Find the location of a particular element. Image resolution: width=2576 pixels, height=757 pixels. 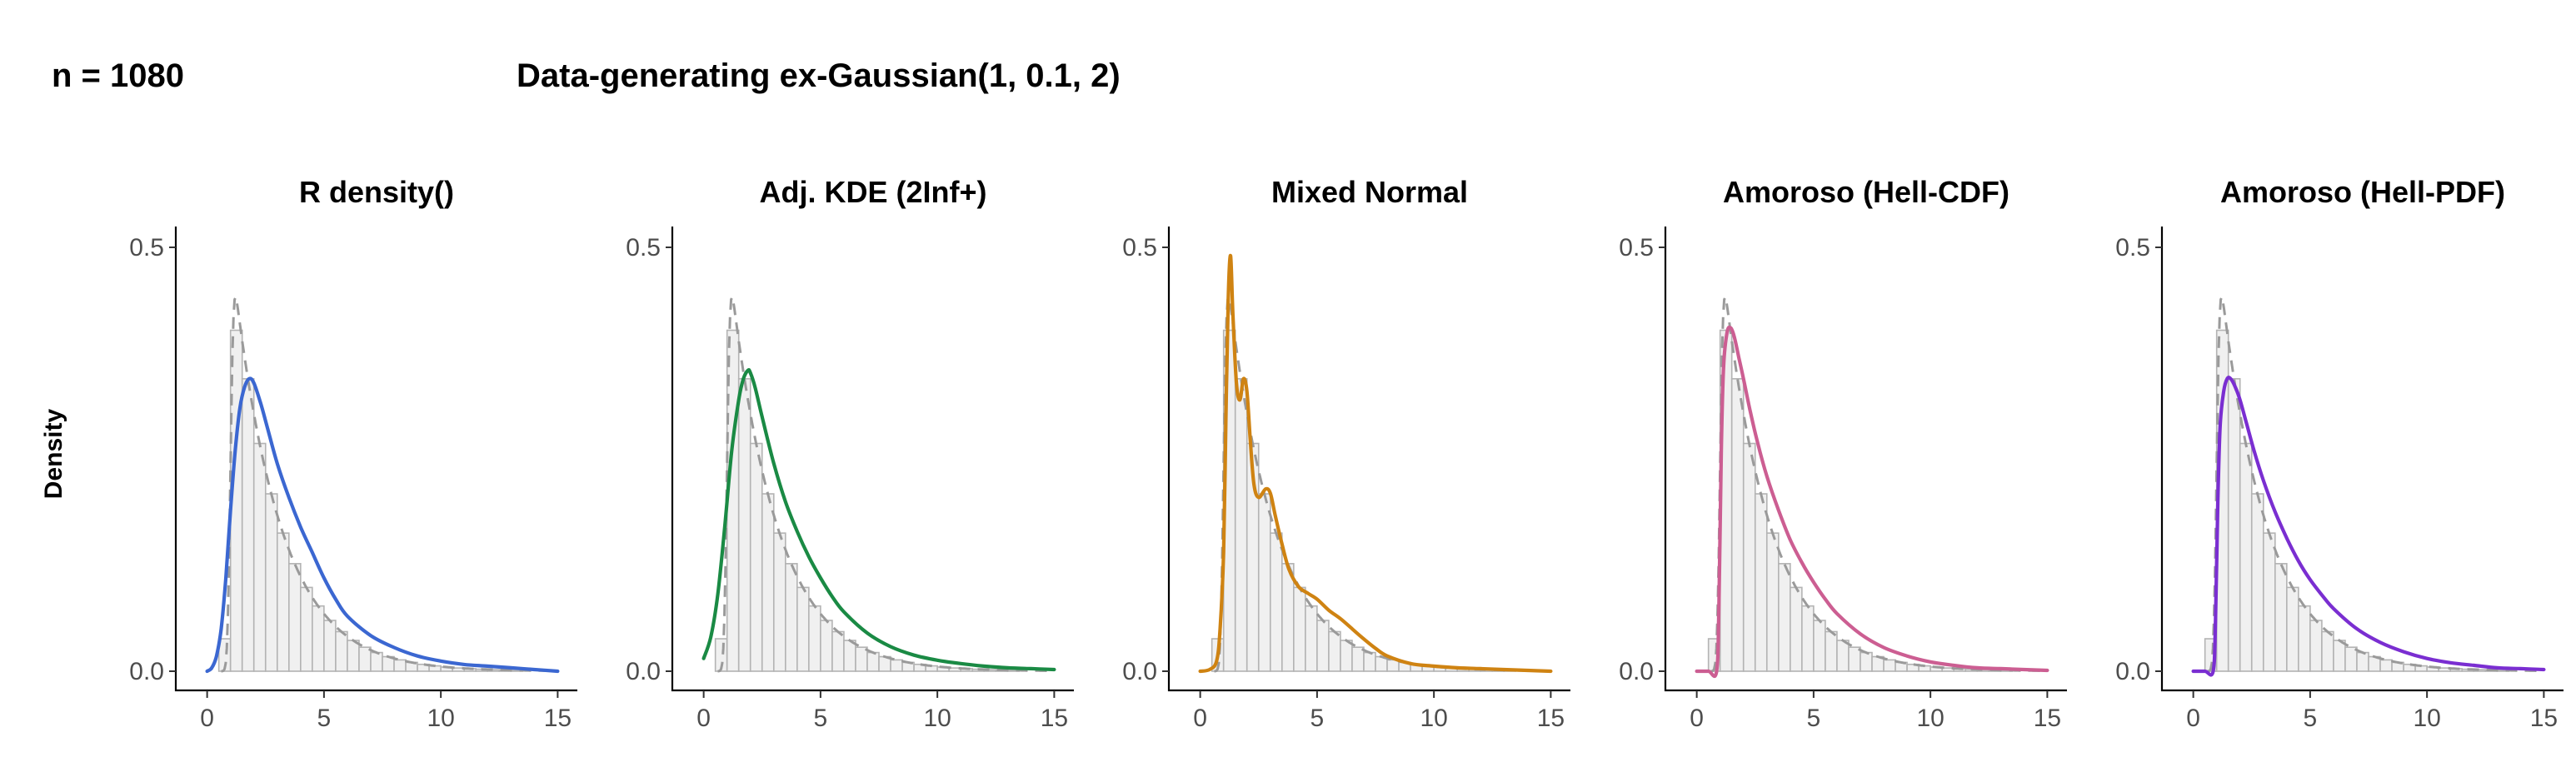

panel-title: Amoroso (Hell-PDF) is located at coordinates (2362, 192).